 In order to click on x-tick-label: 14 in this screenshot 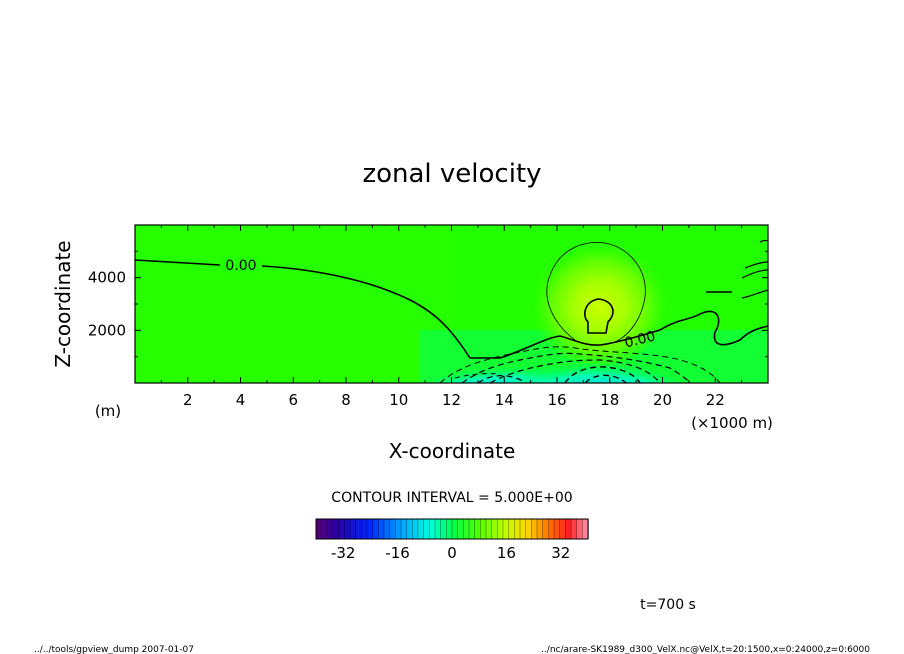, I will do `click(504, 400)`.